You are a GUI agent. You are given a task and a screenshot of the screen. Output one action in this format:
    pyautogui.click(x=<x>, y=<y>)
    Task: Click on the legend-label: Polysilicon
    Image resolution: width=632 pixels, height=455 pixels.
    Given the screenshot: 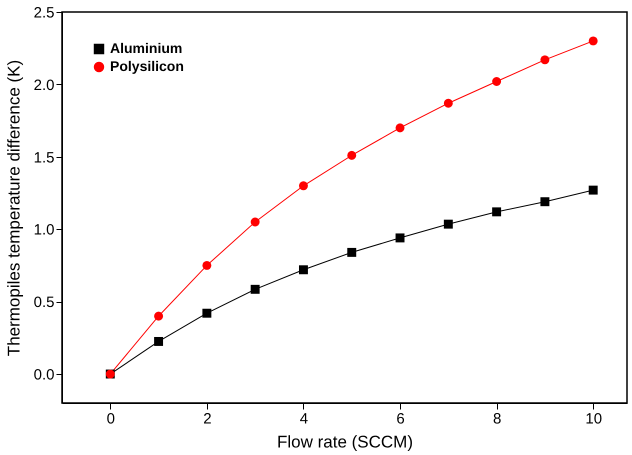 What is the action you would take?
    pyautogui.click(x=147, y=66)
    